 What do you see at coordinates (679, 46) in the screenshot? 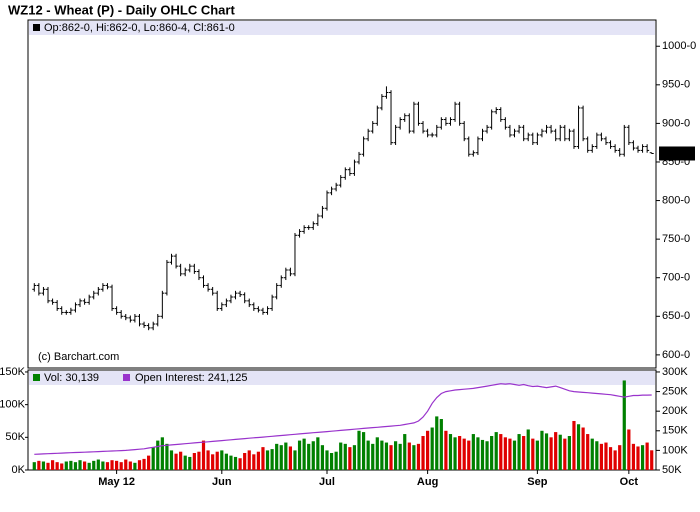
I see `y-tick-label: 1000-0` at bounding box center [679, 46].